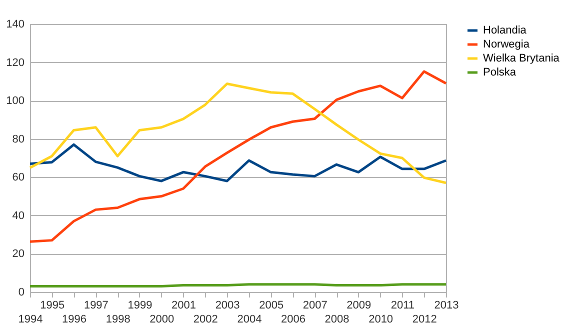 The height and width of the screenshot is (333, 570). What do you see at coordinates (30, 320) in the screenshot?
I see `x-tick-label: 1994` at bounding box center [30, 320].